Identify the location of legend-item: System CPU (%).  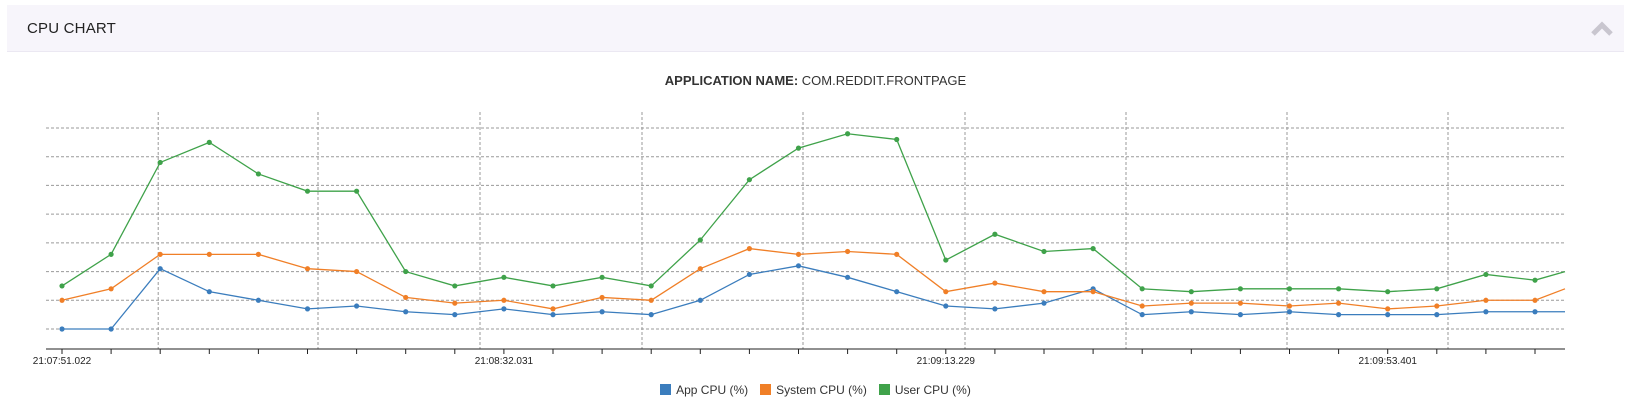
(813, 390).